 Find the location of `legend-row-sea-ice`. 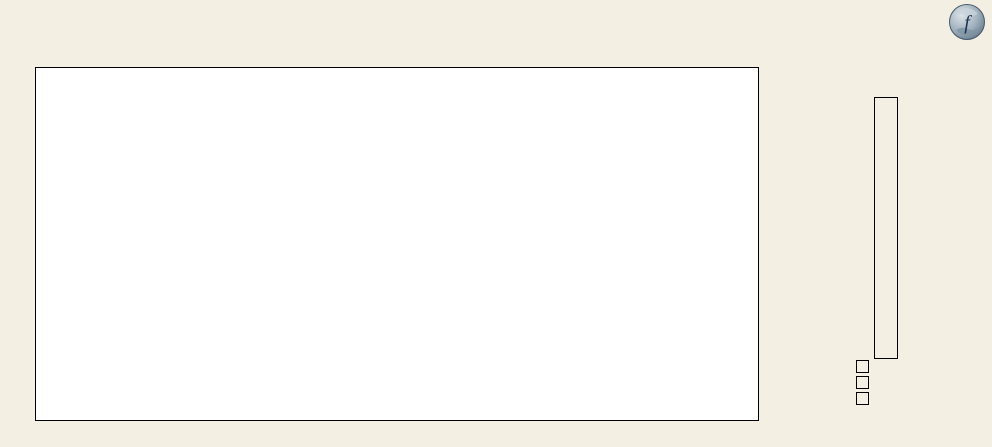

legend-row-sea-ice is located at coordinates (865, 383).